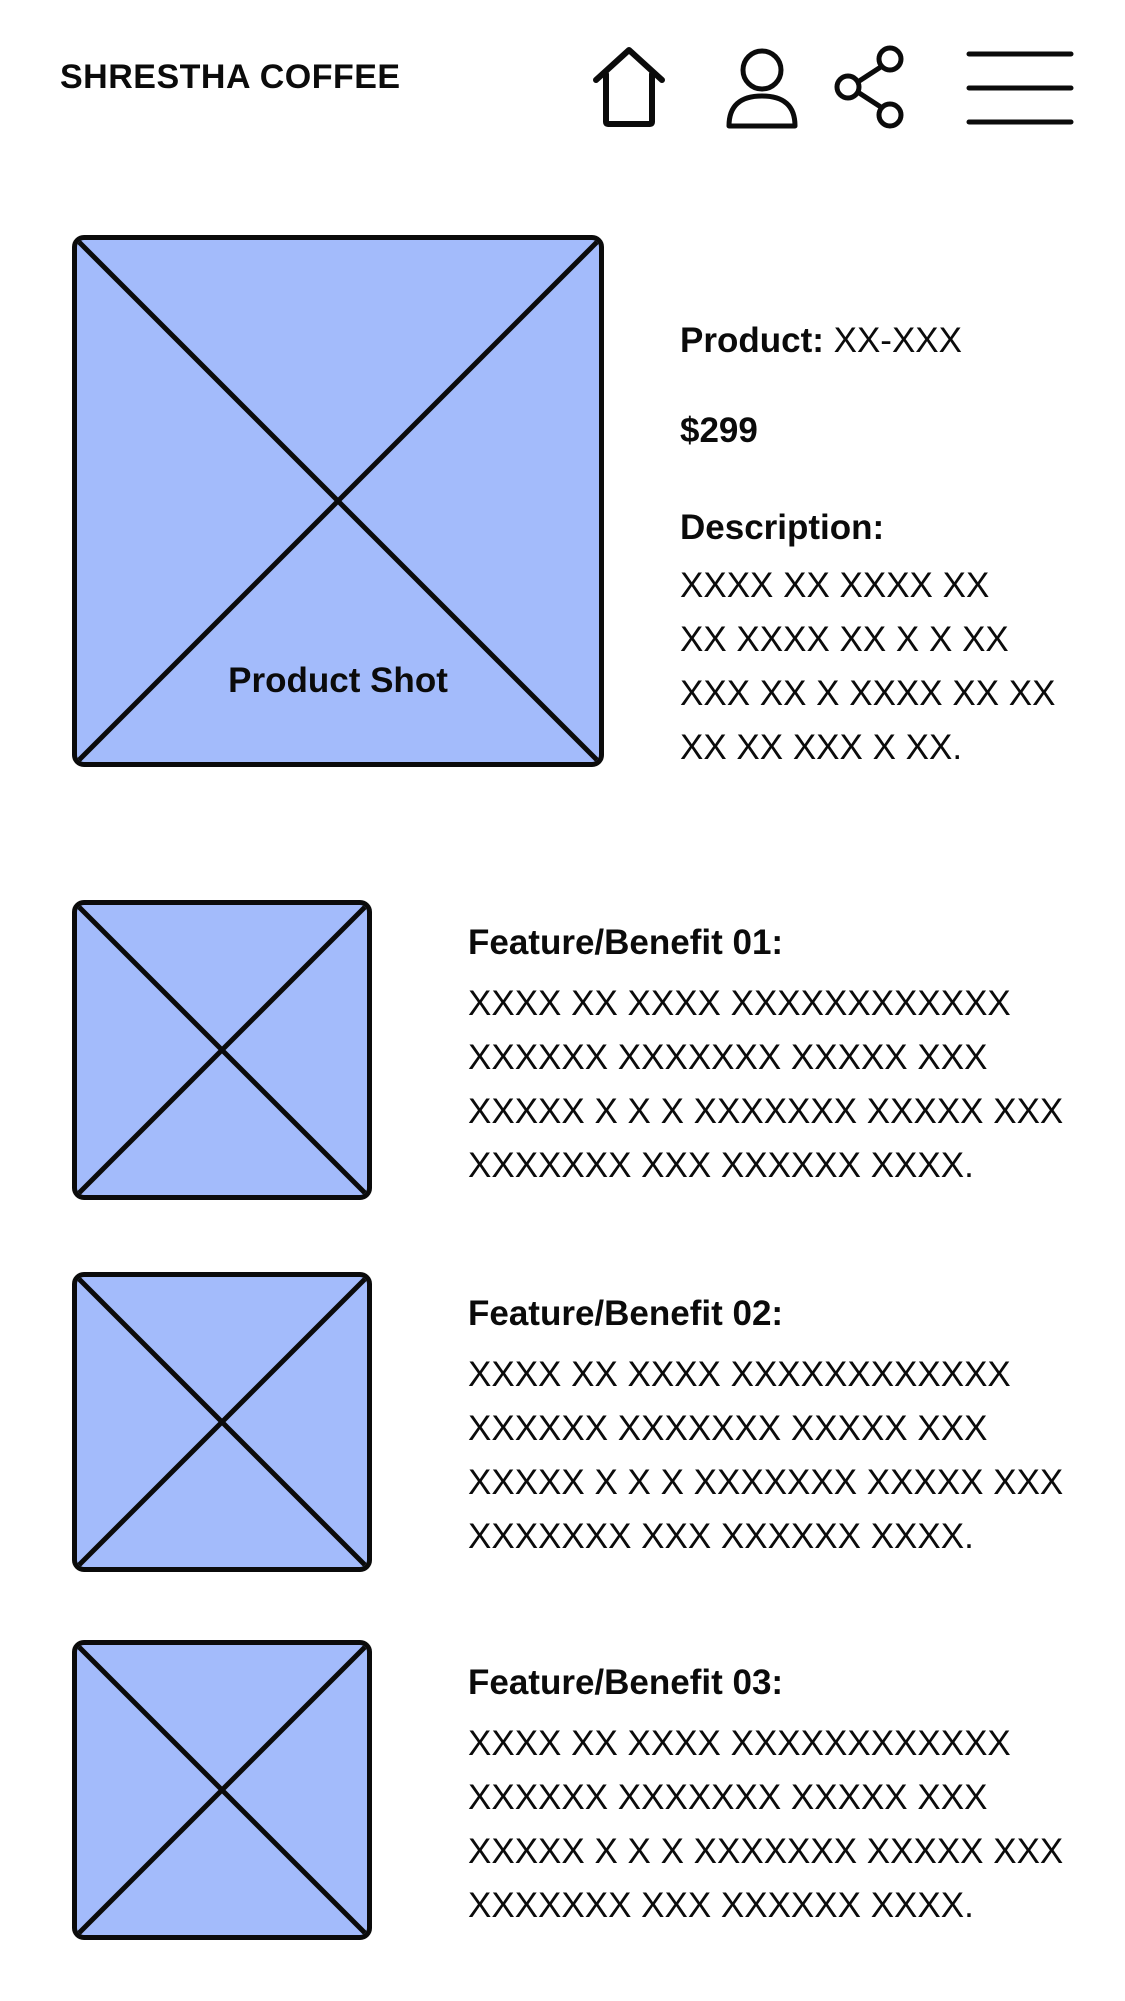 This screenshot has height=2001, width=1125. Describe the element at coordinates (629, 87) in the screenshot. I see `home-icon` at that location.